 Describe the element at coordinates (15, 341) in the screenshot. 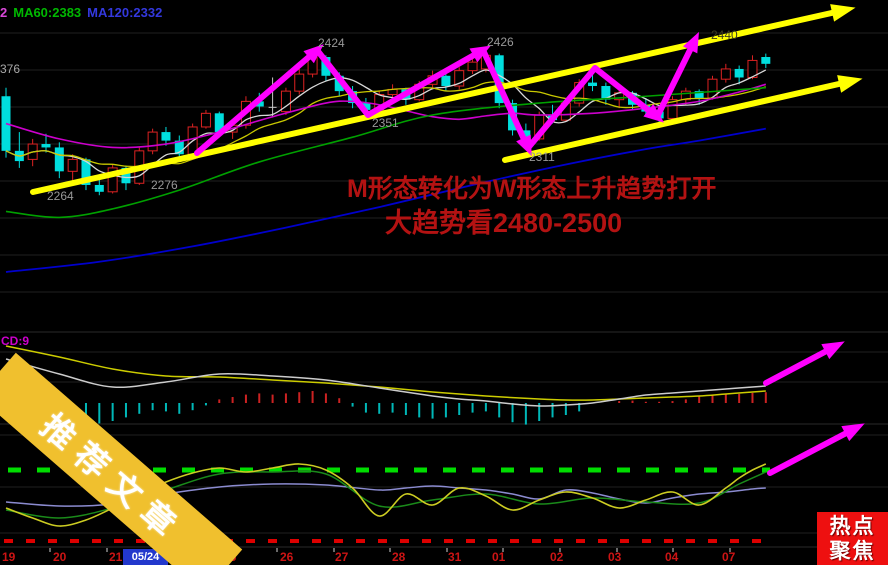

I see `macd-panel-label: CD:9` at that location.